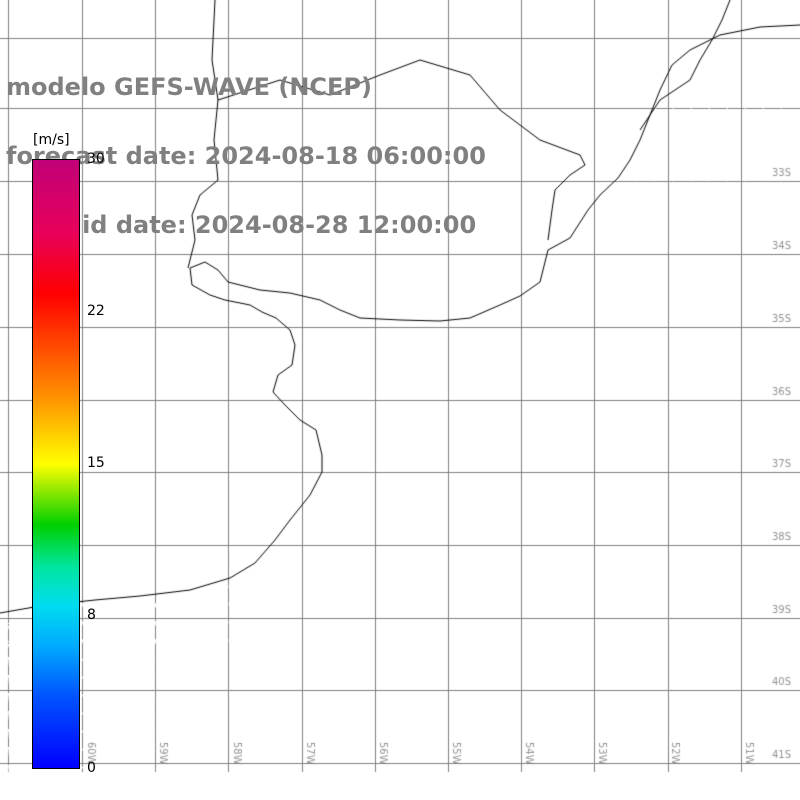 Image resolution: width=800 pixels, height=800 pixels. Describe the element at coordinates (56, 464) in the screenshot. I see `colorbar` at that location.